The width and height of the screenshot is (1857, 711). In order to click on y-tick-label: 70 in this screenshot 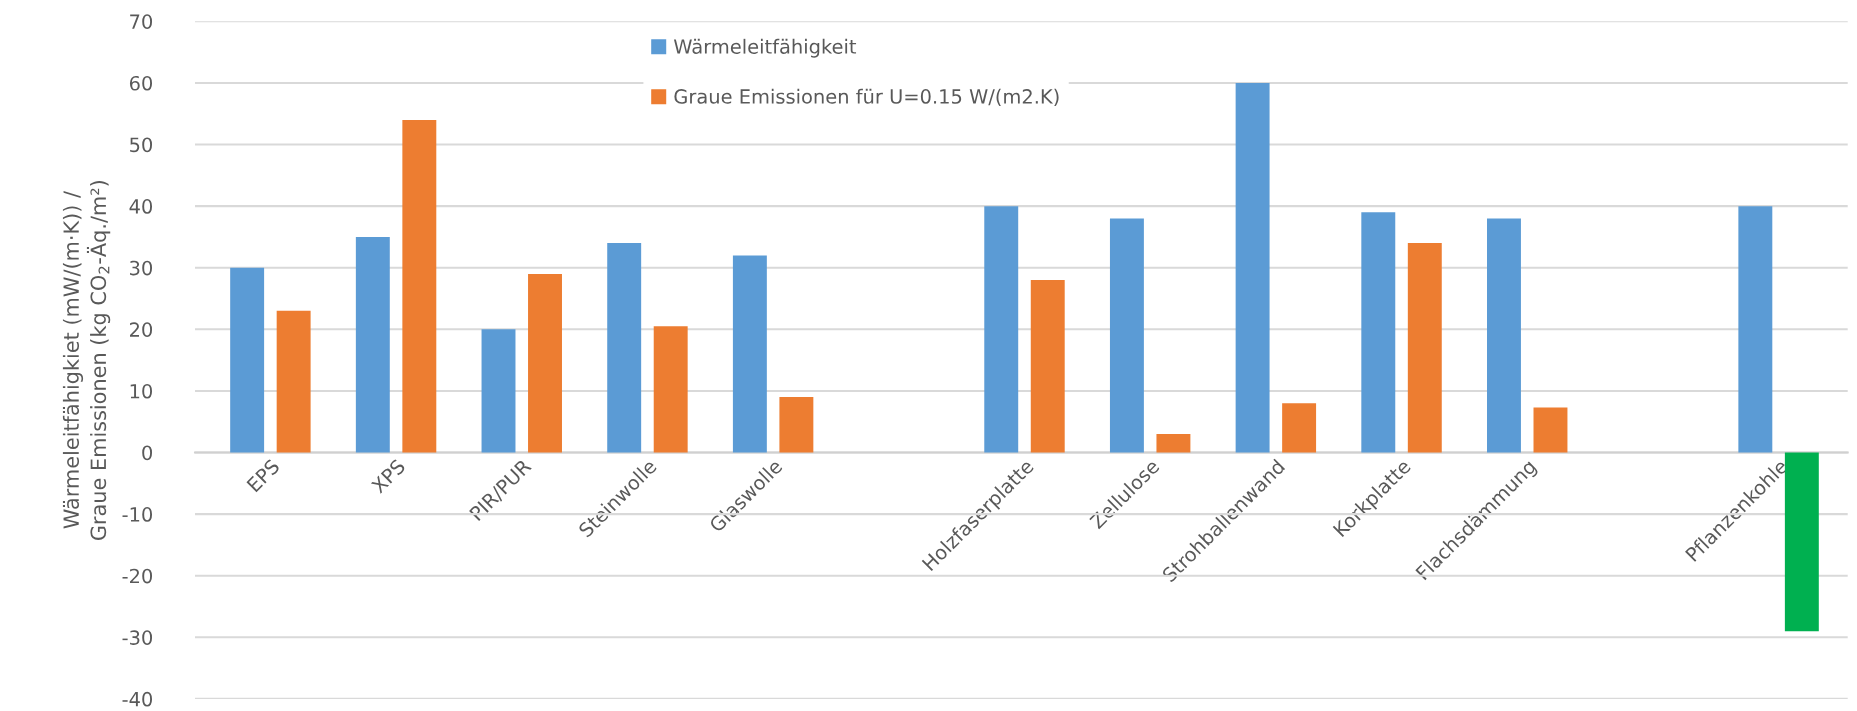, I will do `click(141, 21)`.